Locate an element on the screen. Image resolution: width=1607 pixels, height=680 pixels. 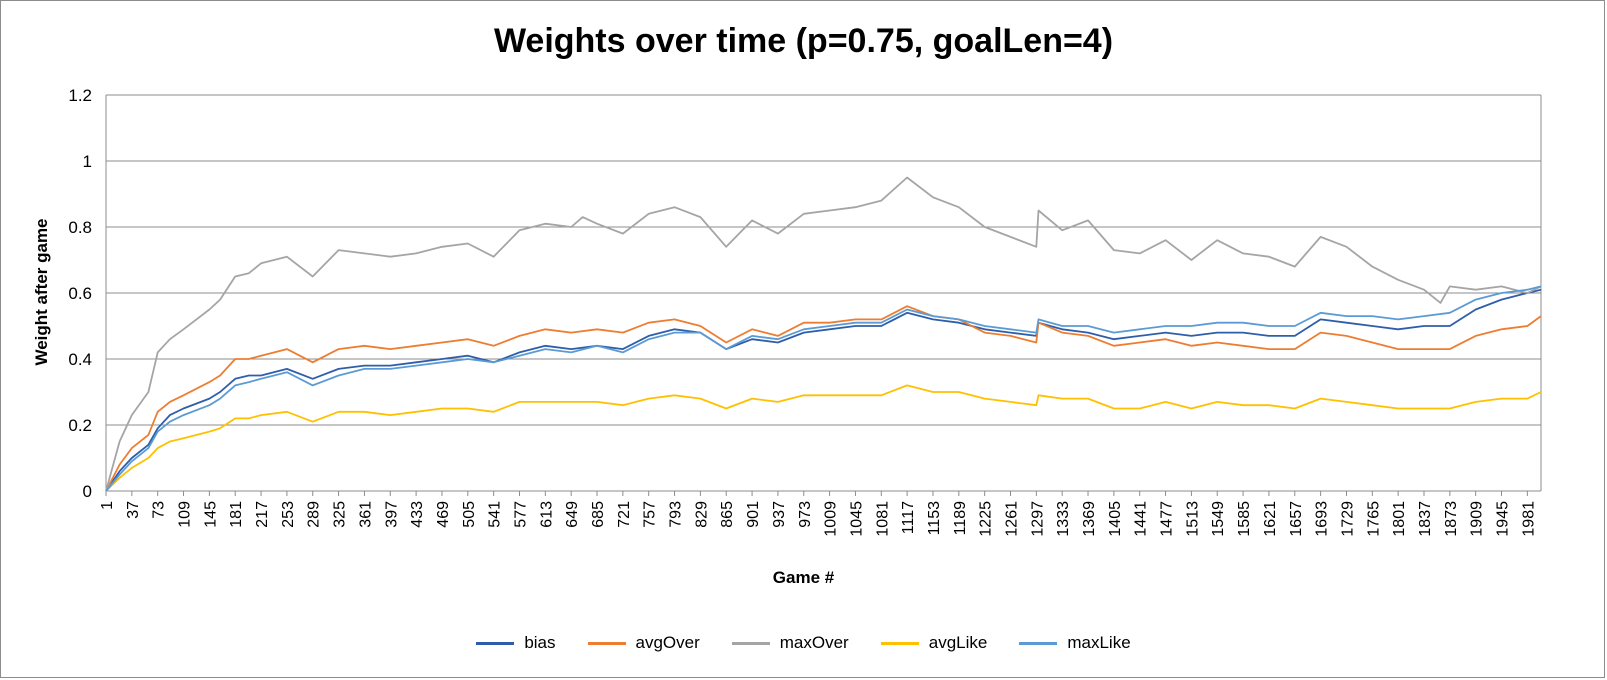
x-tick-label: 181 is located at coordinates (236, 514).